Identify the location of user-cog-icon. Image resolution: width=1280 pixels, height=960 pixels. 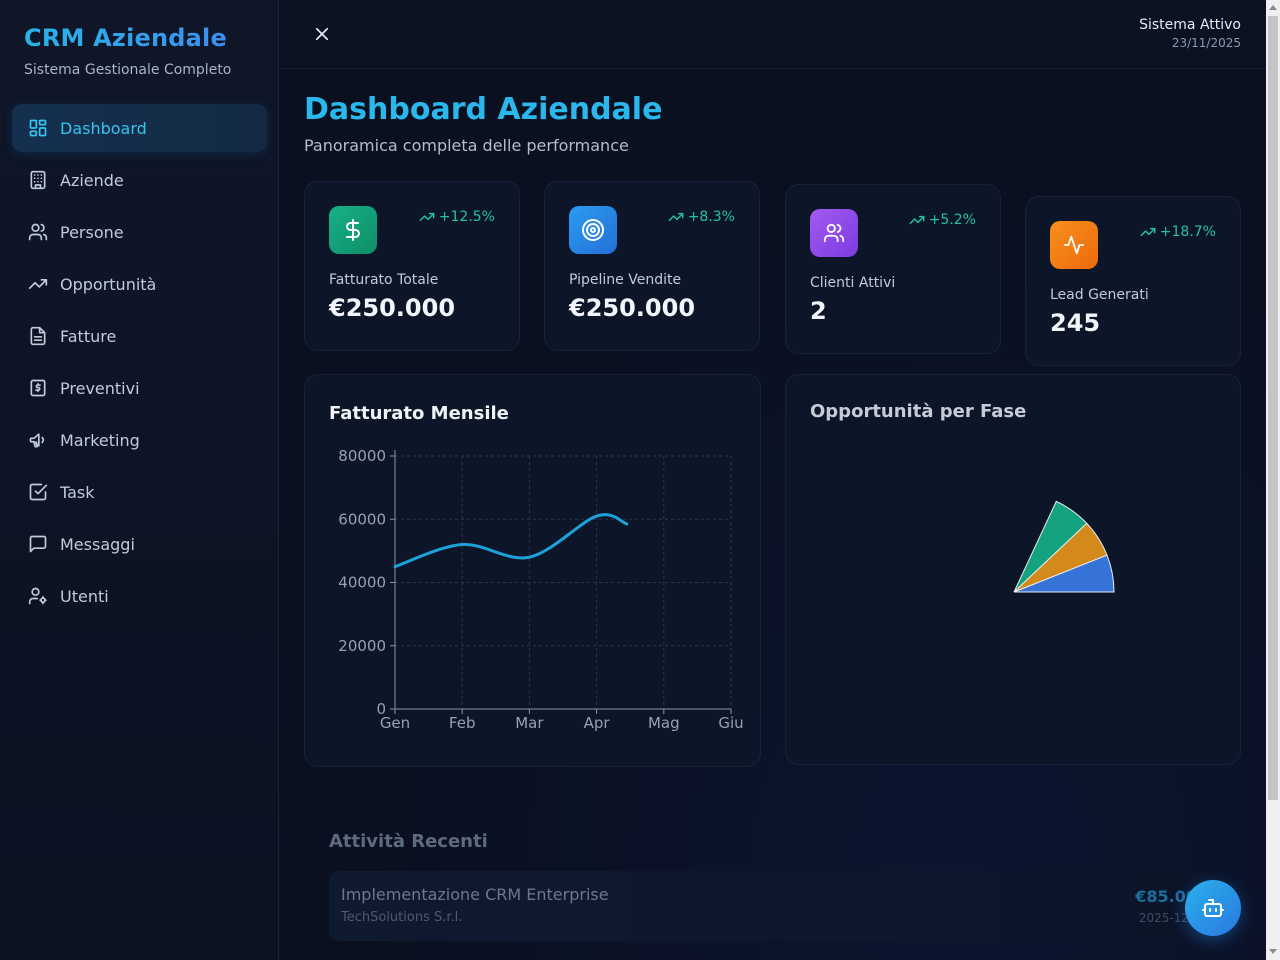
(38, 596).